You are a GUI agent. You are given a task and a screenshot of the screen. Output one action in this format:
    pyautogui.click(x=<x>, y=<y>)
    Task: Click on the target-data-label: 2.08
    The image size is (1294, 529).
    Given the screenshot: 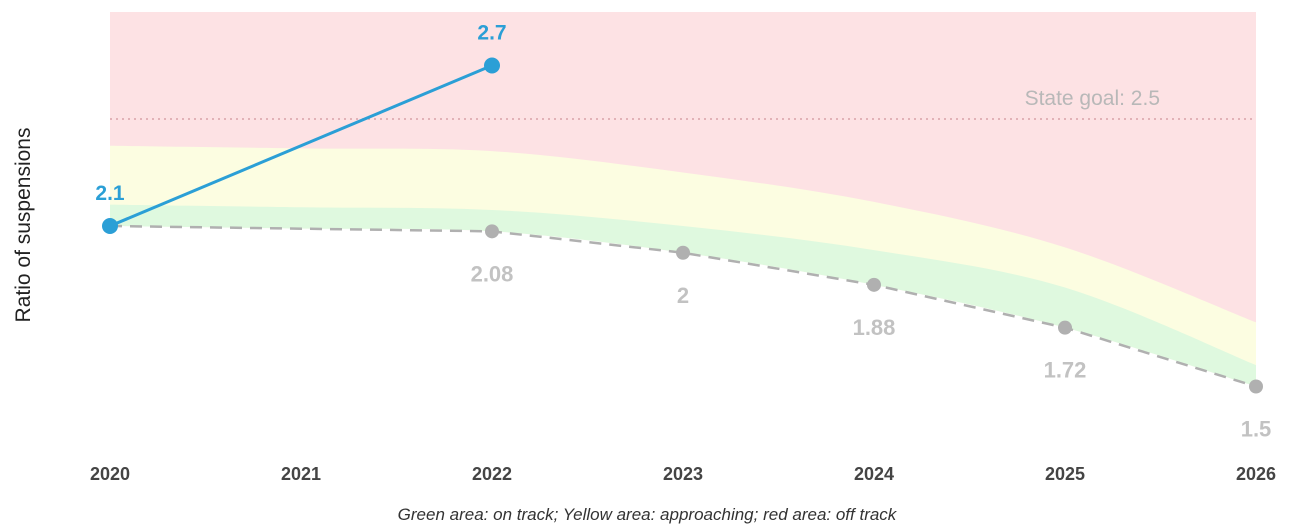 What is the action you would take?
    pyautogui.click(x=492, y=273)
    